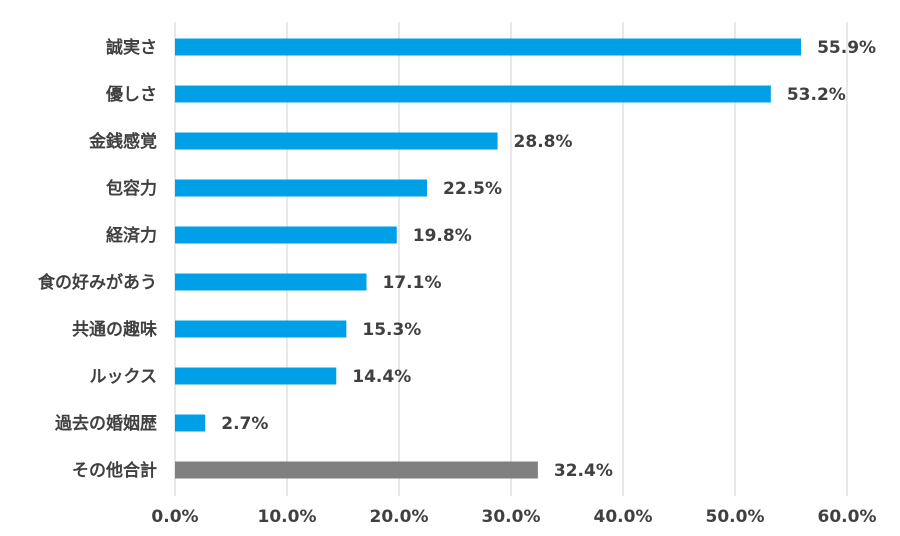 Image resolution: width=900 pixels, height=536 pixels. I want to click on x-tick-label: 50.0%, so click(735, 517).